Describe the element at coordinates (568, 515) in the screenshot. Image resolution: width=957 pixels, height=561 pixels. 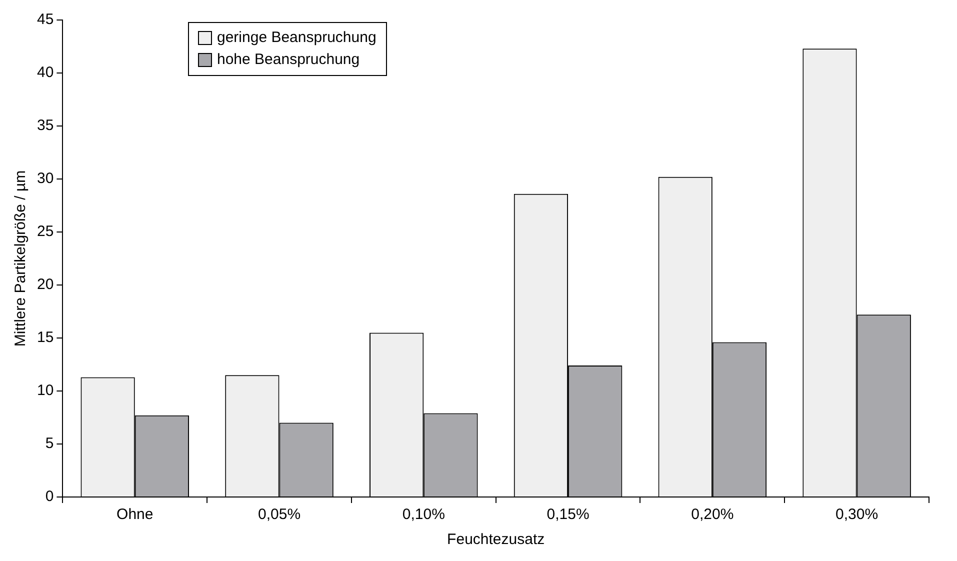
I see `x-tick-label: 0,15%` at that location.